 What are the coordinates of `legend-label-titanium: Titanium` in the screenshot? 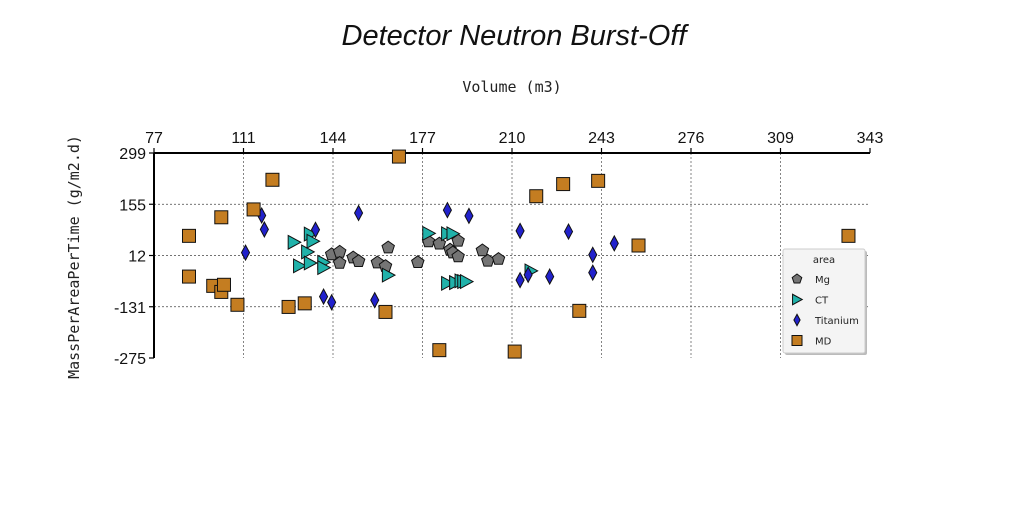 It's located at (836, 321).